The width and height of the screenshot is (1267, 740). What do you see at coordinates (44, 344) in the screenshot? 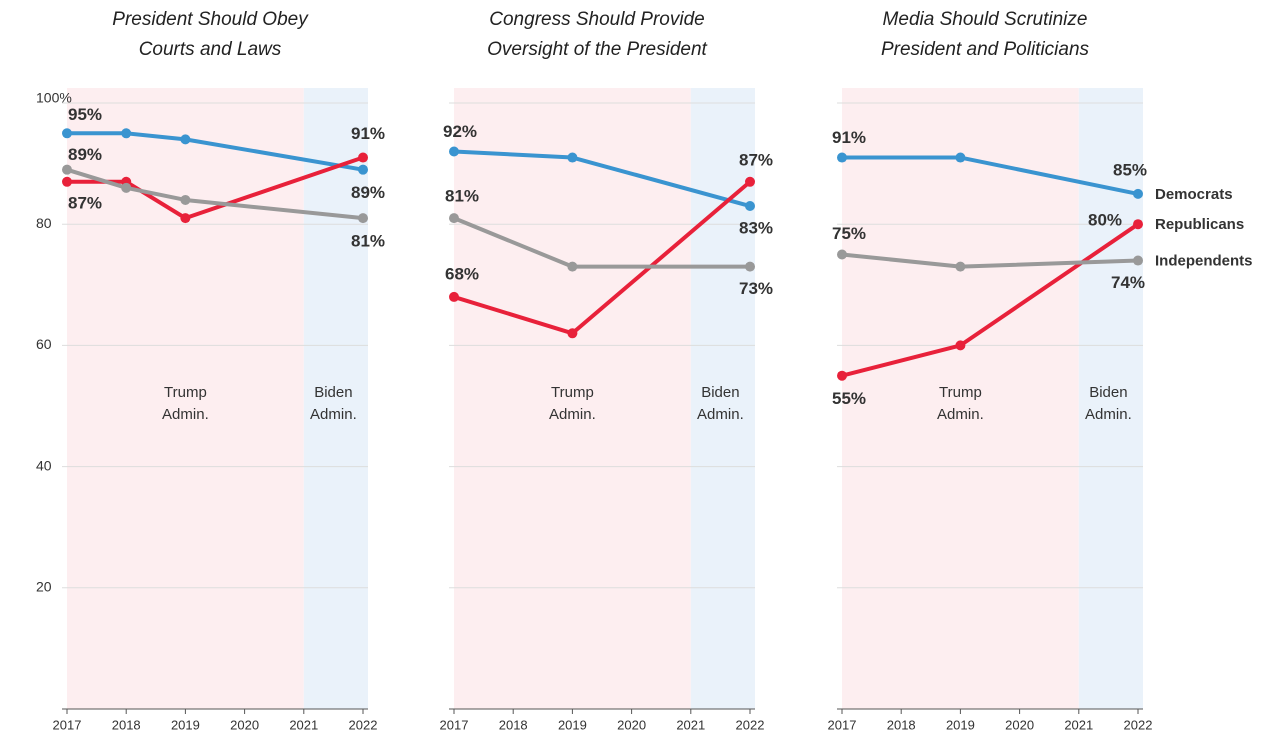
I see `y-tick-label: 60` at bounding box center [44, 344].